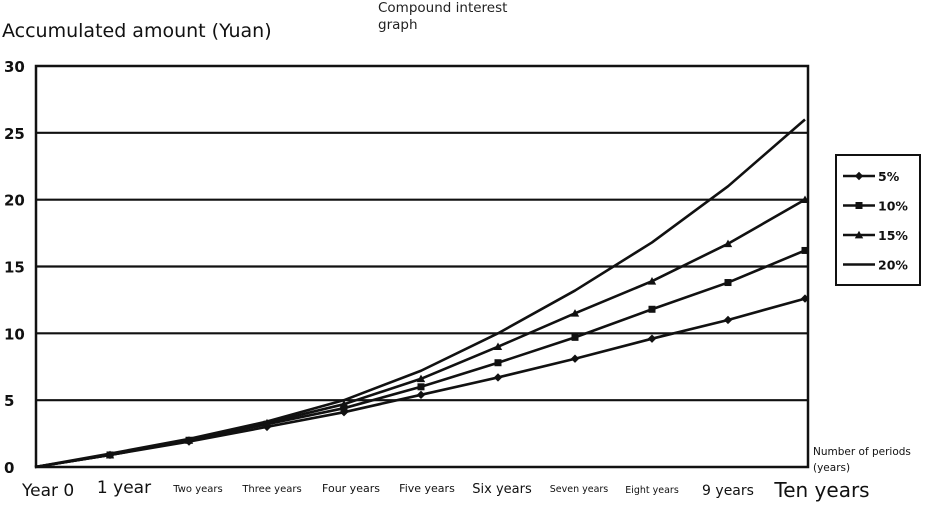  Describe the element at coordinates (889, 176) in the screenshot. I see `legend-label: 5%` at that location.